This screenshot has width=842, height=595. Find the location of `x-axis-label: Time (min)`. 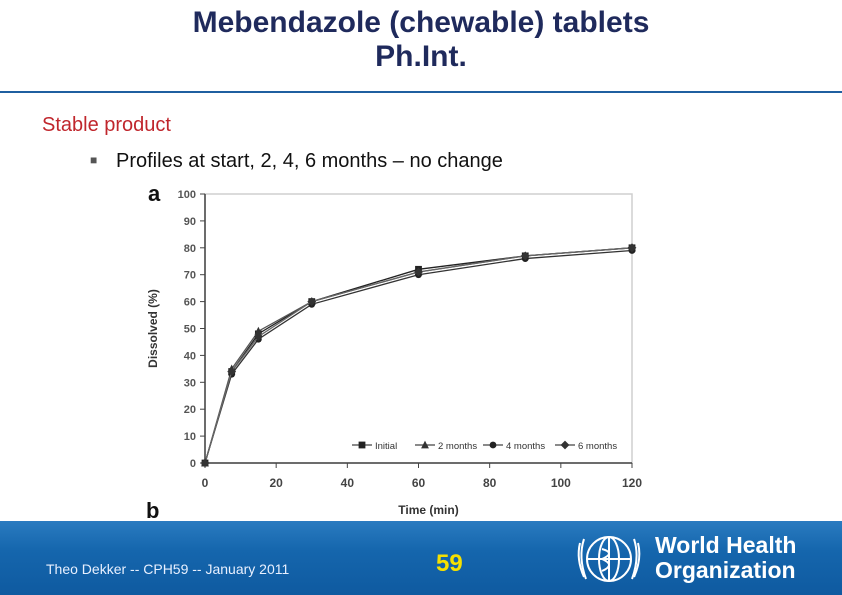

x-axis-label: Time (min) is located at coordinates (428, 510).